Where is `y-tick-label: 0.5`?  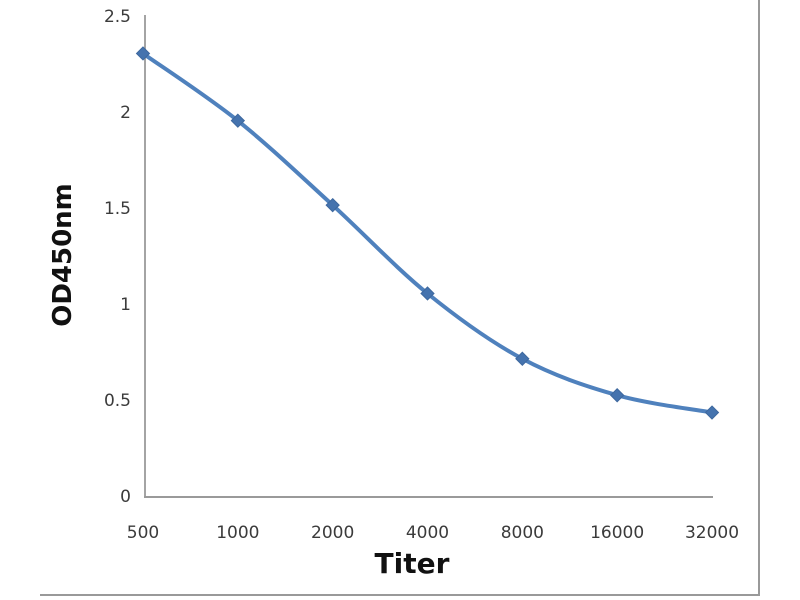
y-tick-label: 0.5 is located at coordinates (117, 401).